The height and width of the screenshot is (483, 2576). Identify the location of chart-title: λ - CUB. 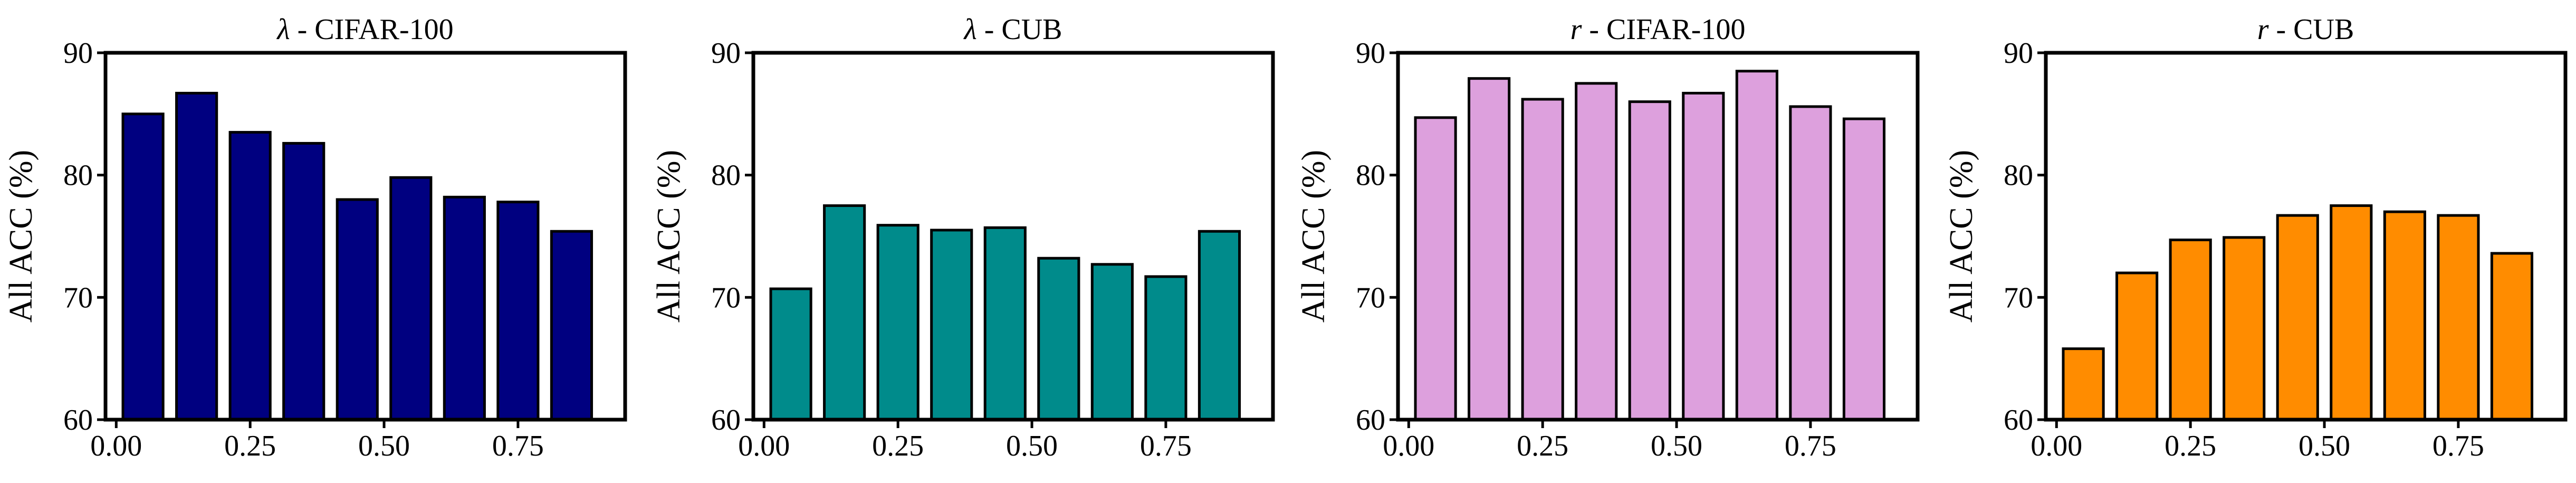
(1012, 29).